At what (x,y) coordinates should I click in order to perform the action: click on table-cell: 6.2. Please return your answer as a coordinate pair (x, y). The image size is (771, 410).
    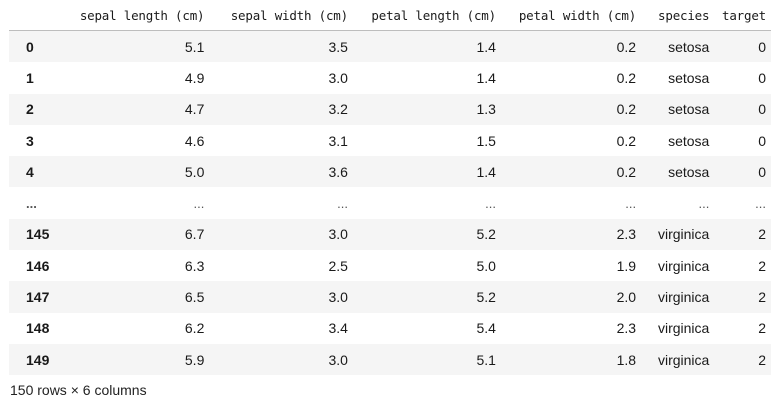
    Looking at the image, I should click on (194, 328).